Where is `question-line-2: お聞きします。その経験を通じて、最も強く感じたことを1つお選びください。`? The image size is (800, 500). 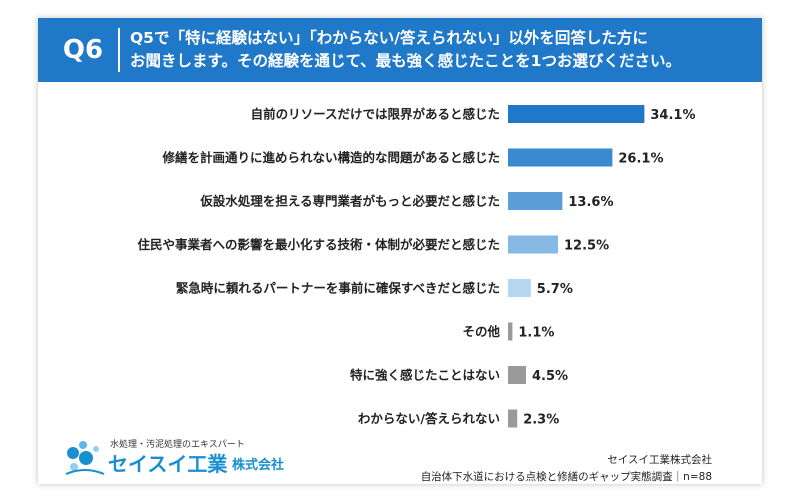 question-line-2: お聞きします。その経験を通じて、最も強く感じたことを1つお選びください。 is located at coordinates (405, 61).